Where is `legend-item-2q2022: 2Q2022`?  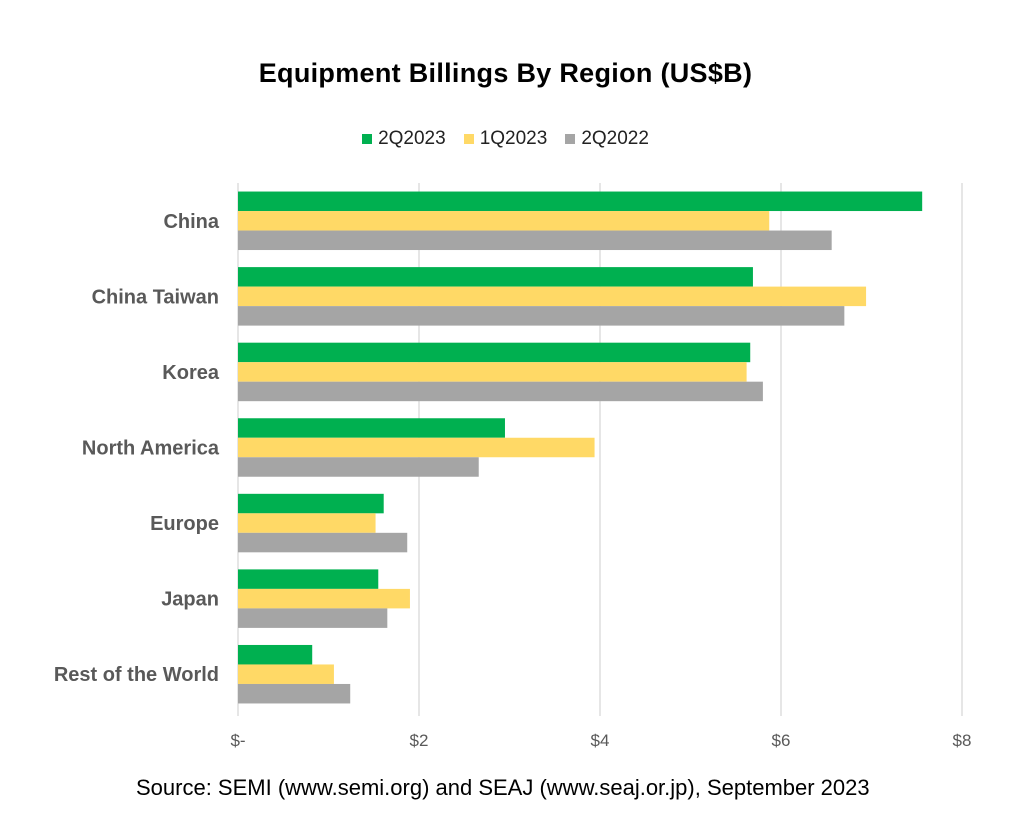 legend-item-2q2022: 2Q2022 is located at coordinates (607, 139).